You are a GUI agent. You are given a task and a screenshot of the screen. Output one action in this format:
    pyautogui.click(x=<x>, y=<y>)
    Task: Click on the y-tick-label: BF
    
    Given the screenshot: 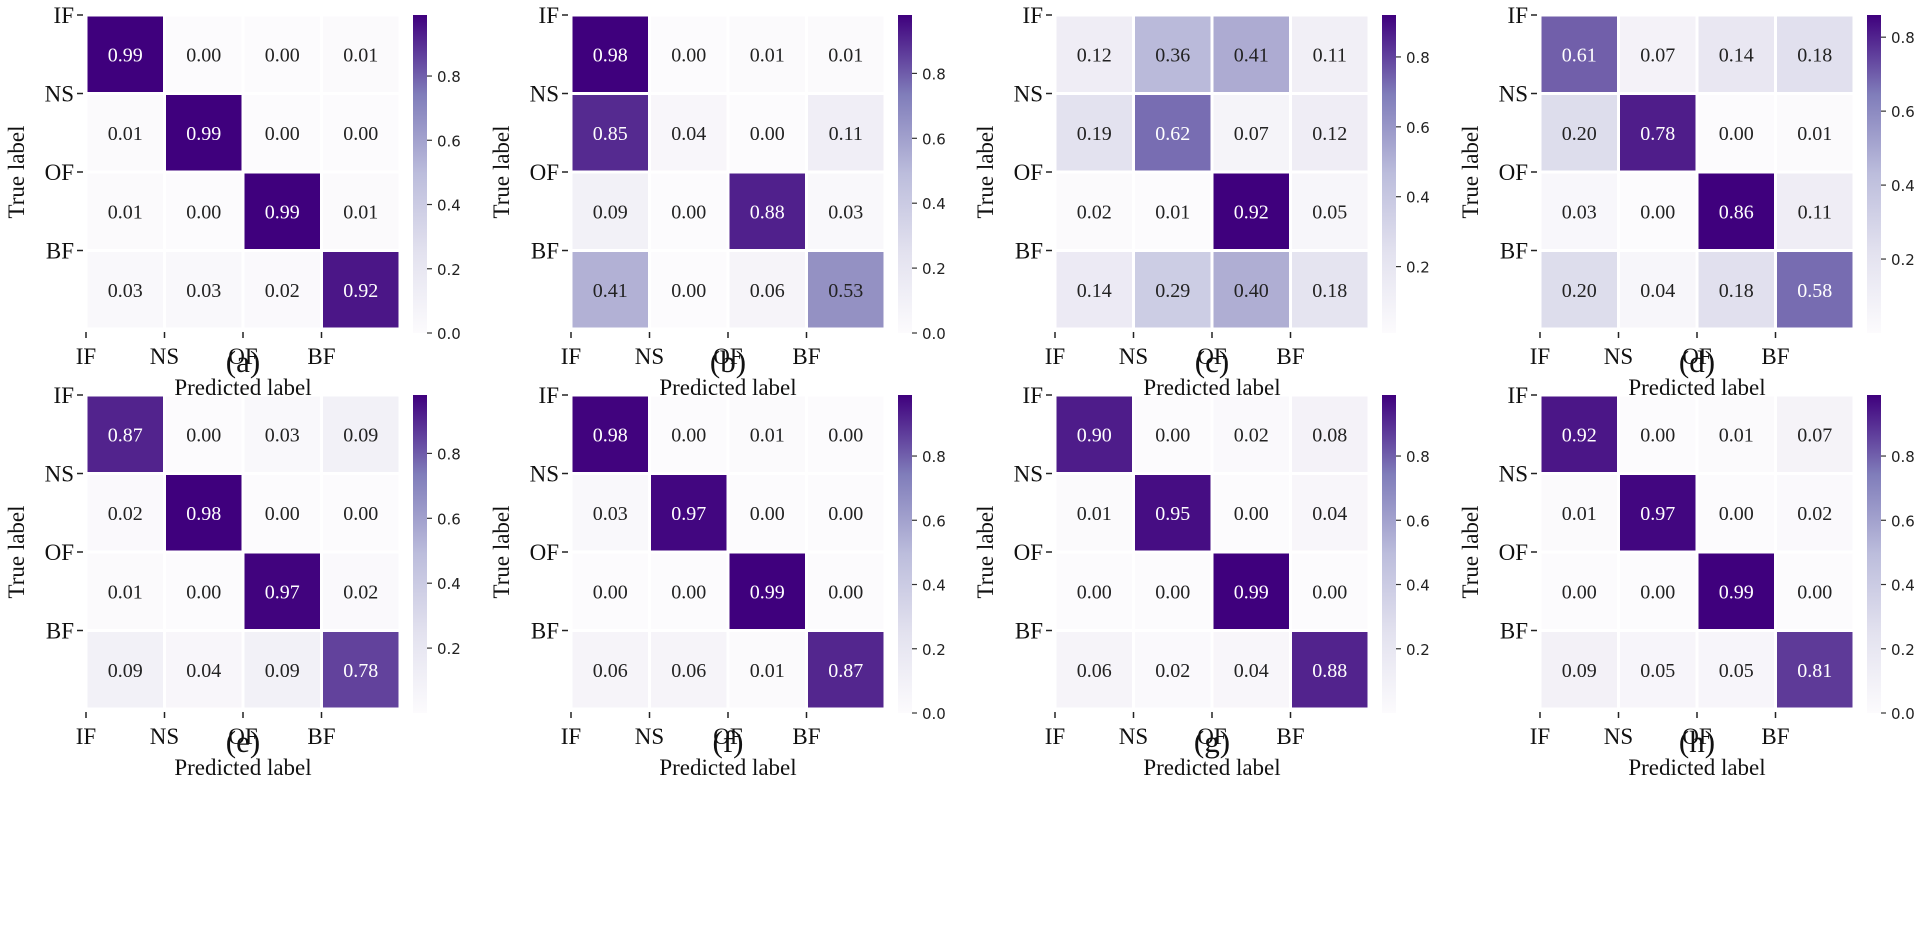 What is the action you would take?
    pyautogui.click(x=60, y=631)
    